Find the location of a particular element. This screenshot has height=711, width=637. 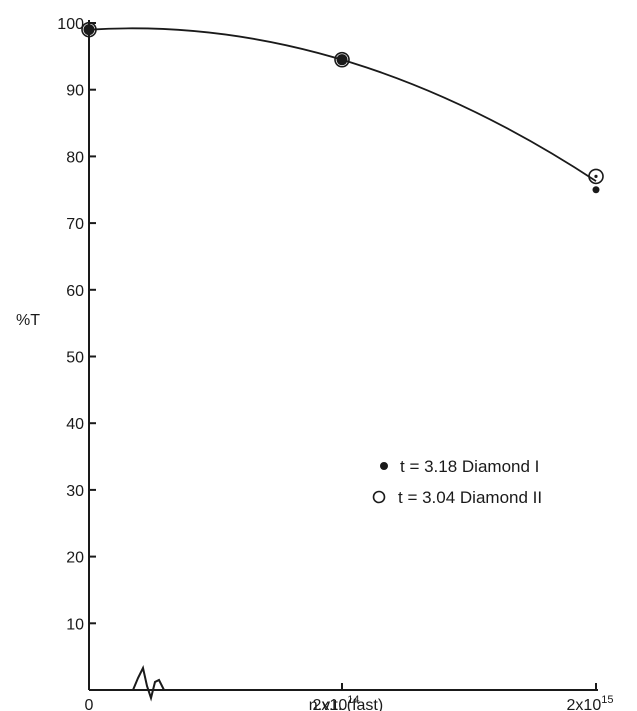

point-diamond-ii-center is located at coordinates (596, 176).